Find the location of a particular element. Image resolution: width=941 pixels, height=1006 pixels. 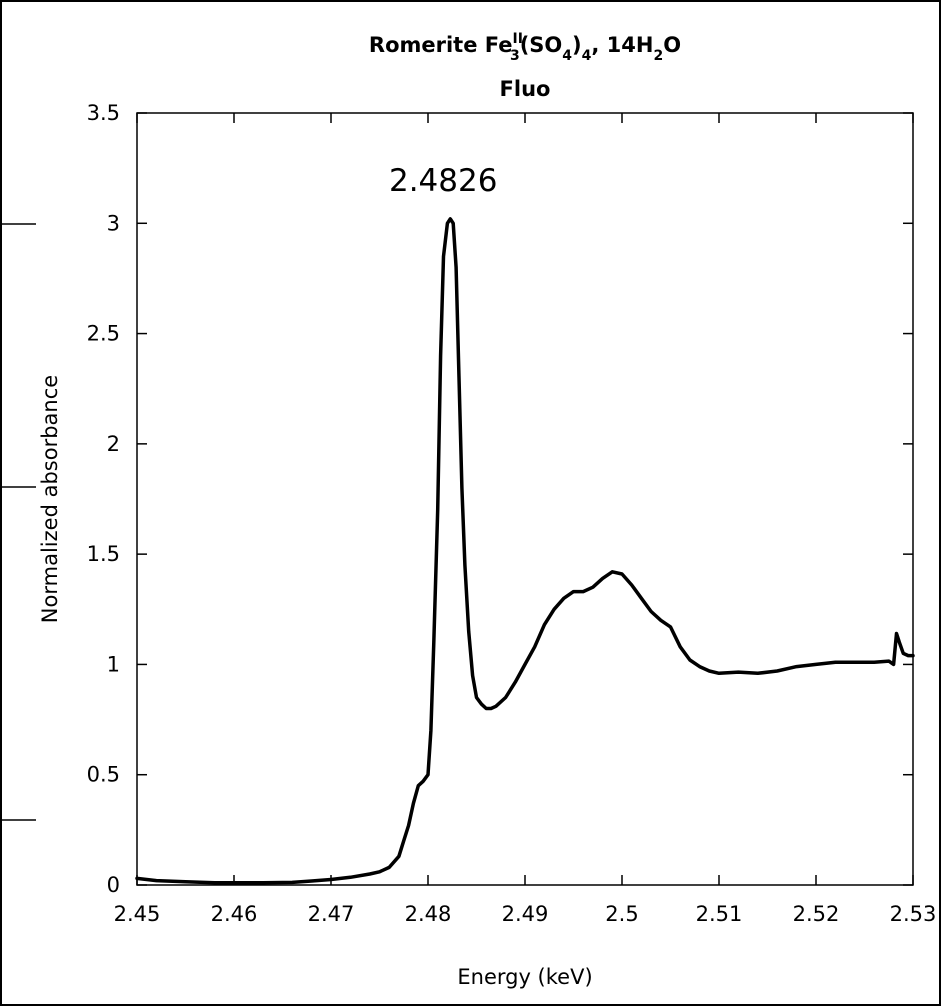

x-tick-label: 2.5 is located at coordinates (621, 914).